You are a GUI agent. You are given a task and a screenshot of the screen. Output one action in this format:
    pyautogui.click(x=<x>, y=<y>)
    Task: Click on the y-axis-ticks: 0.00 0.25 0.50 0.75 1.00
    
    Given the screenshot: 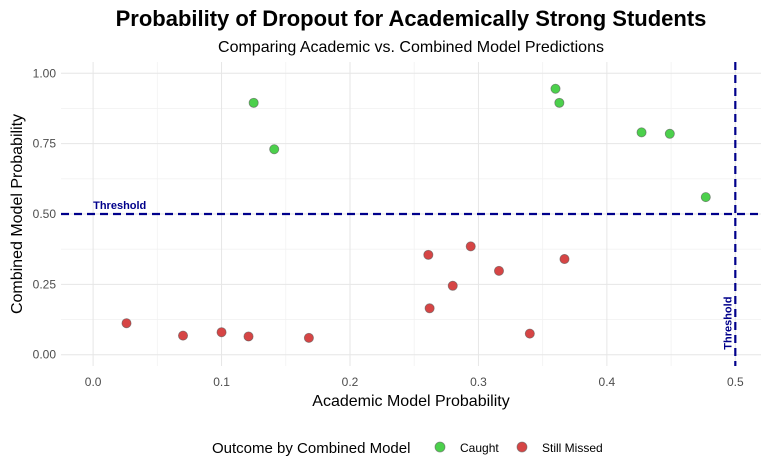 What is the action you would take?
    pyautogui.click(x=45, y=213)
    